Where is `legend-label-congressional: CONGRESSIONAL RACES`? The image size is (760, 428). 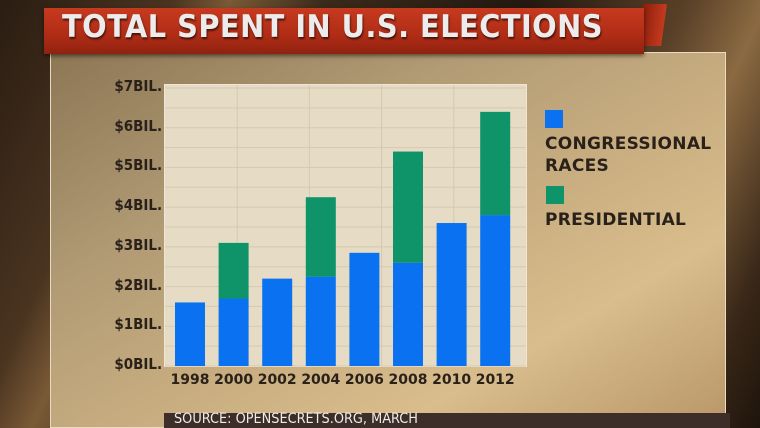 legend-label-congressional: CONGRESSIONAL RACES is located at coordinates (628, 155).